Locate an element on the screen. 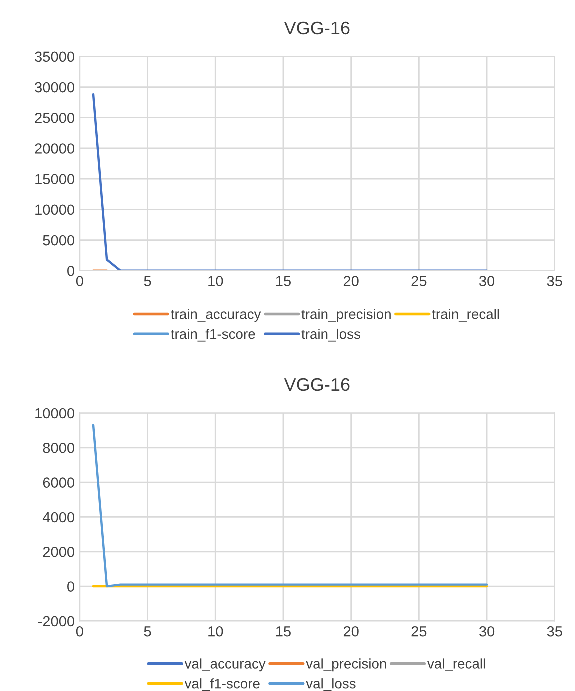  legend-label: train_loss is located at coordinates (331, 335).